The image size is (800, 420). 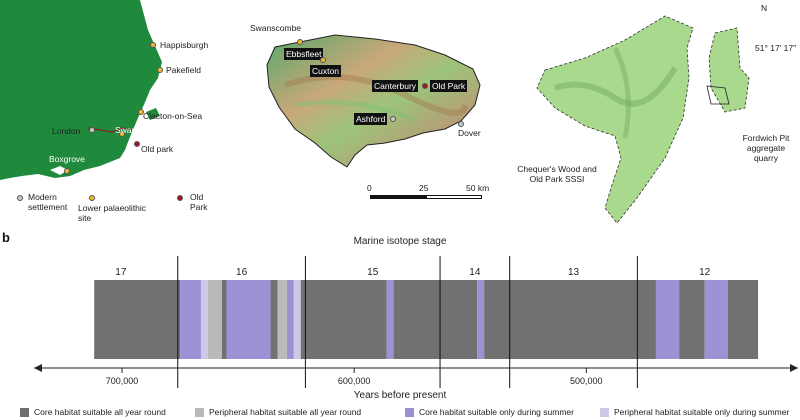 I want to click on scale-label-0: 0, so click(x=369, y=188).